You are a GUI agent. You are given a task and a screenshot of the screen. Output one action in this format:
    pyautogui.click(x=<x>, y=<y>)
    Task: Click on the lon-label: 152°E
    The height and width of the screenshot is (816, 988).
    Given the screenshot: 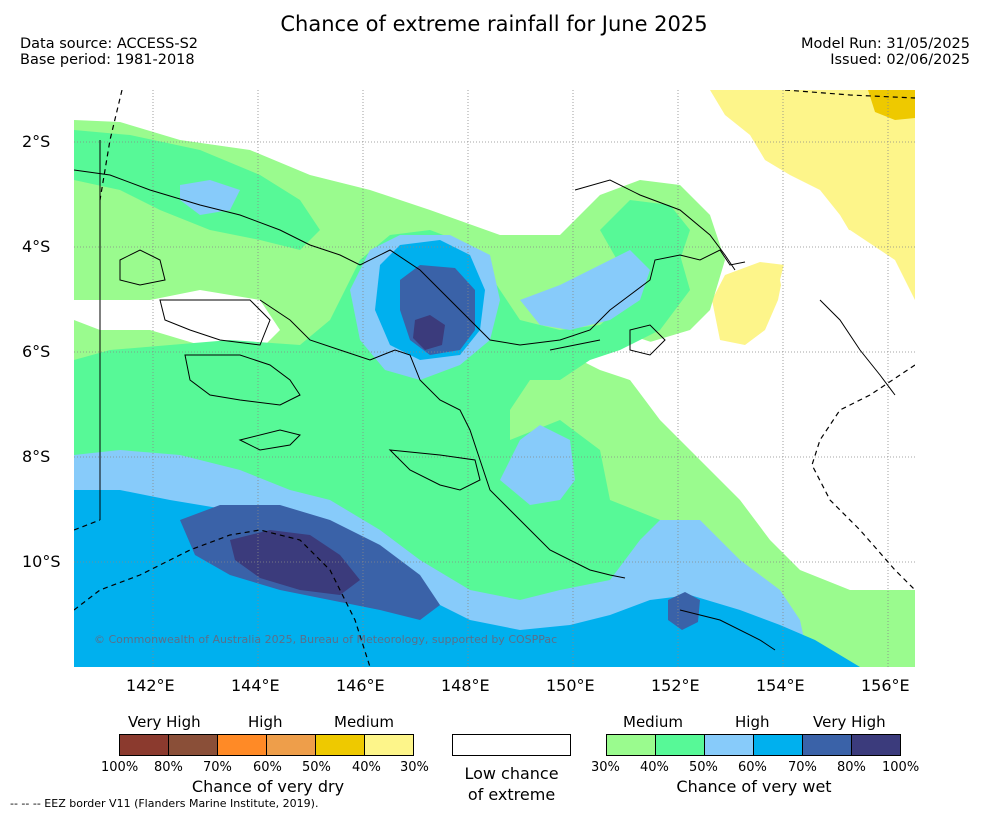 What is the action you would take?
    pyautogui.click(x=675, y=685)
    